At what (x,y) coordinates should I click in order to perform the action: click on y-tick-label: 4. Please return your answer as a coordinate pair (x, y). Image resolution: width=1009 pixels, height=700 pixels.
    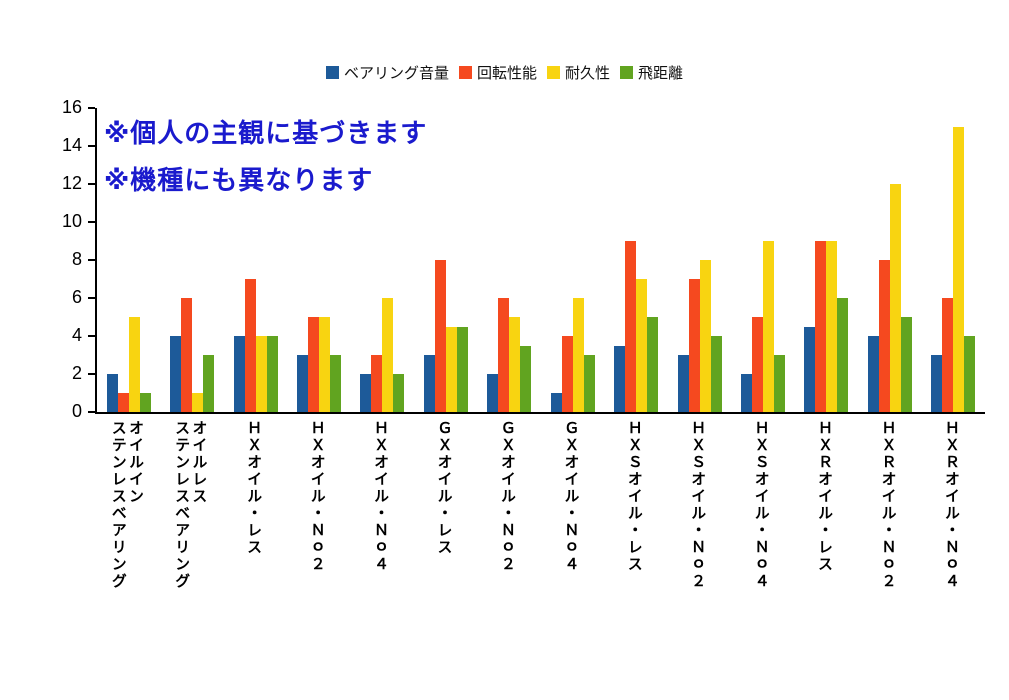
    Looking at the image, I should click on (76, 335).